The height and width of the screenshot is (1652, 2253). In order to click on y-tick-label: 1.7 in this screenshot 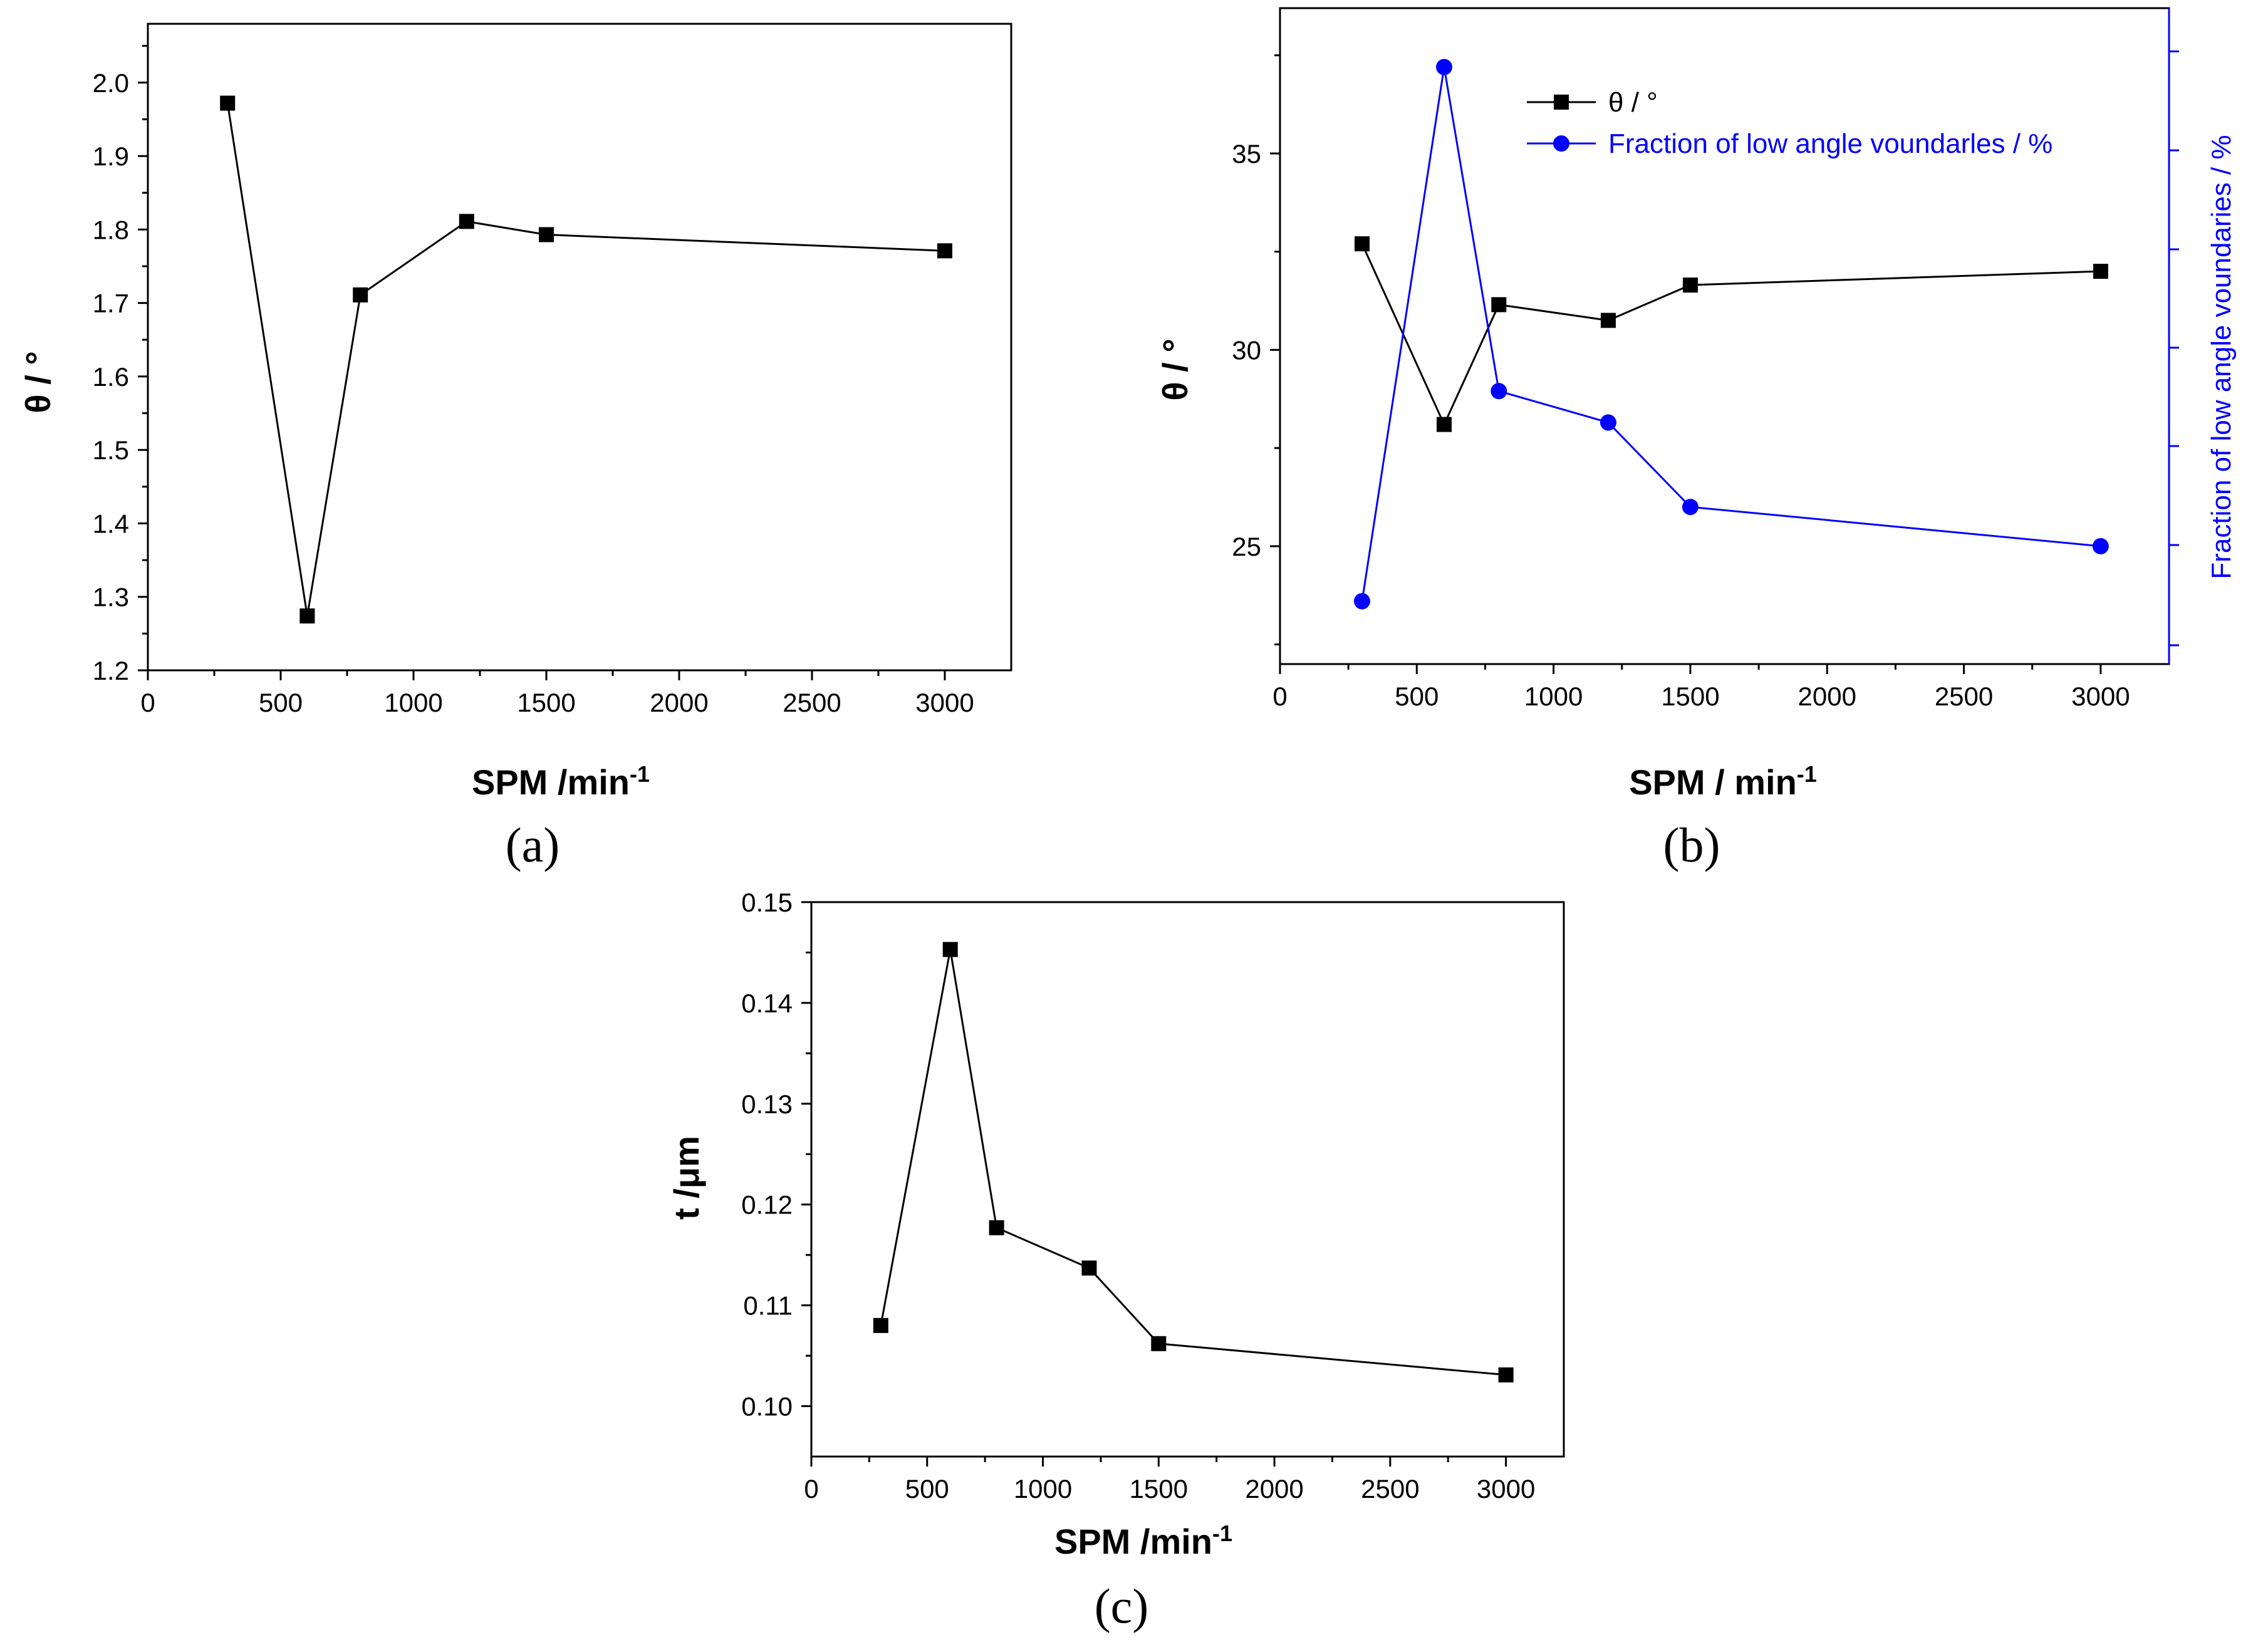, I will do `click(111, 303)`.